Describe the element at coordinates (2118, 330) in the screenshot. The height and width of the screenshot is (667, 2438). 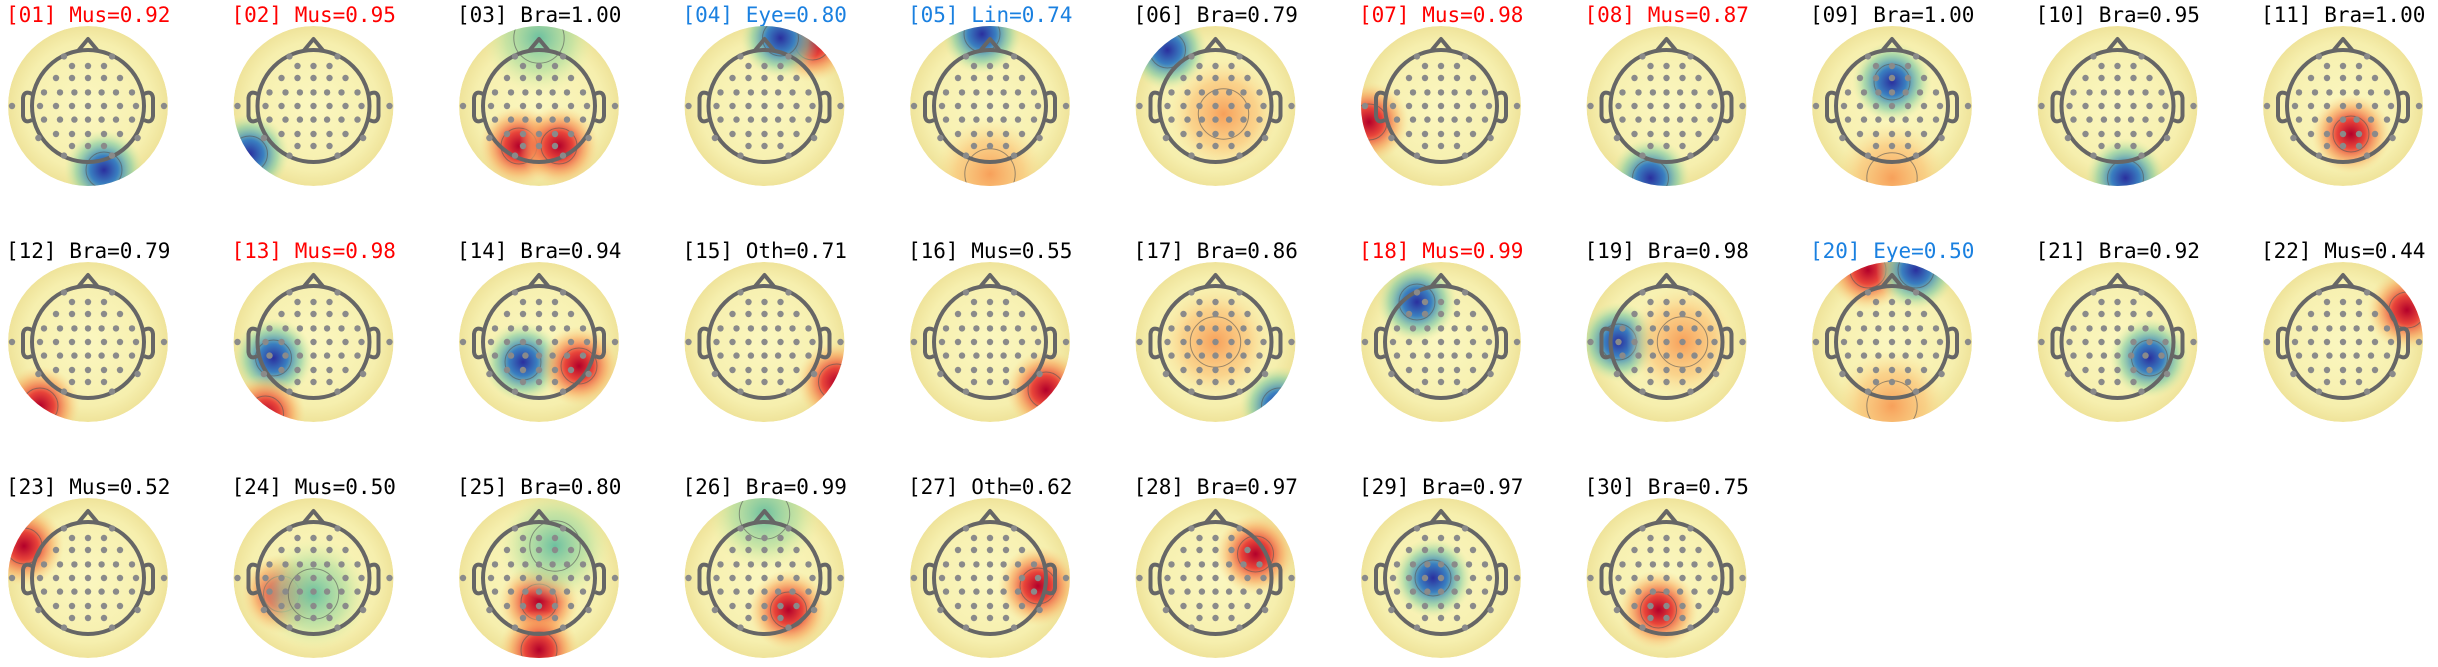
I see `component: [21] Bra=0.92` at that location.